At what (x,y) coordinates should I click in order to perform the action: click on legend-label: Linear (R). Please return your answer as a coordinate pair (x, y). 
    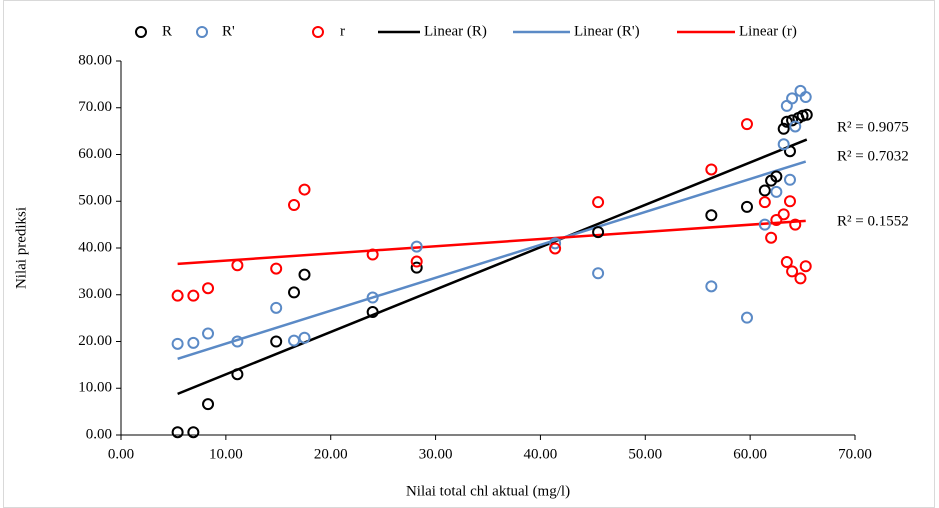
    Looking at the image, I should click on (455, 31).